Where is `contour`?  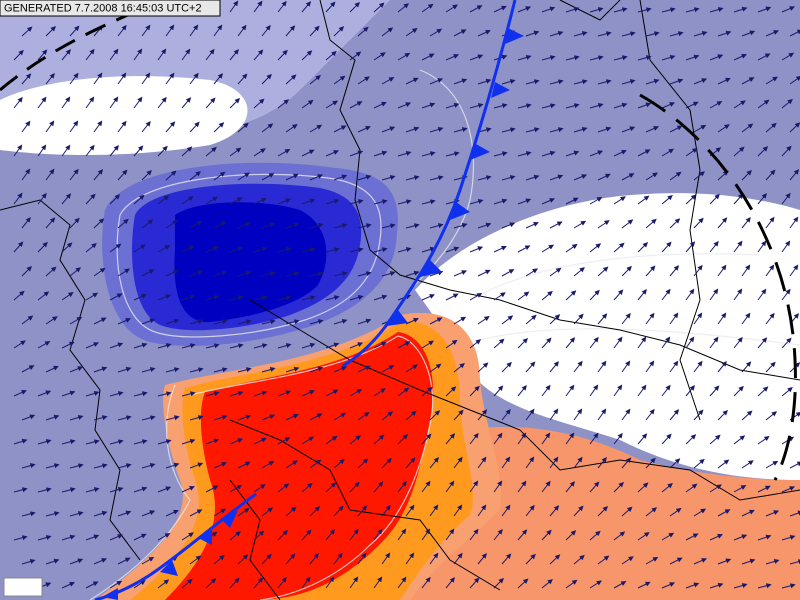 contour is located at coordinates (311, 467).